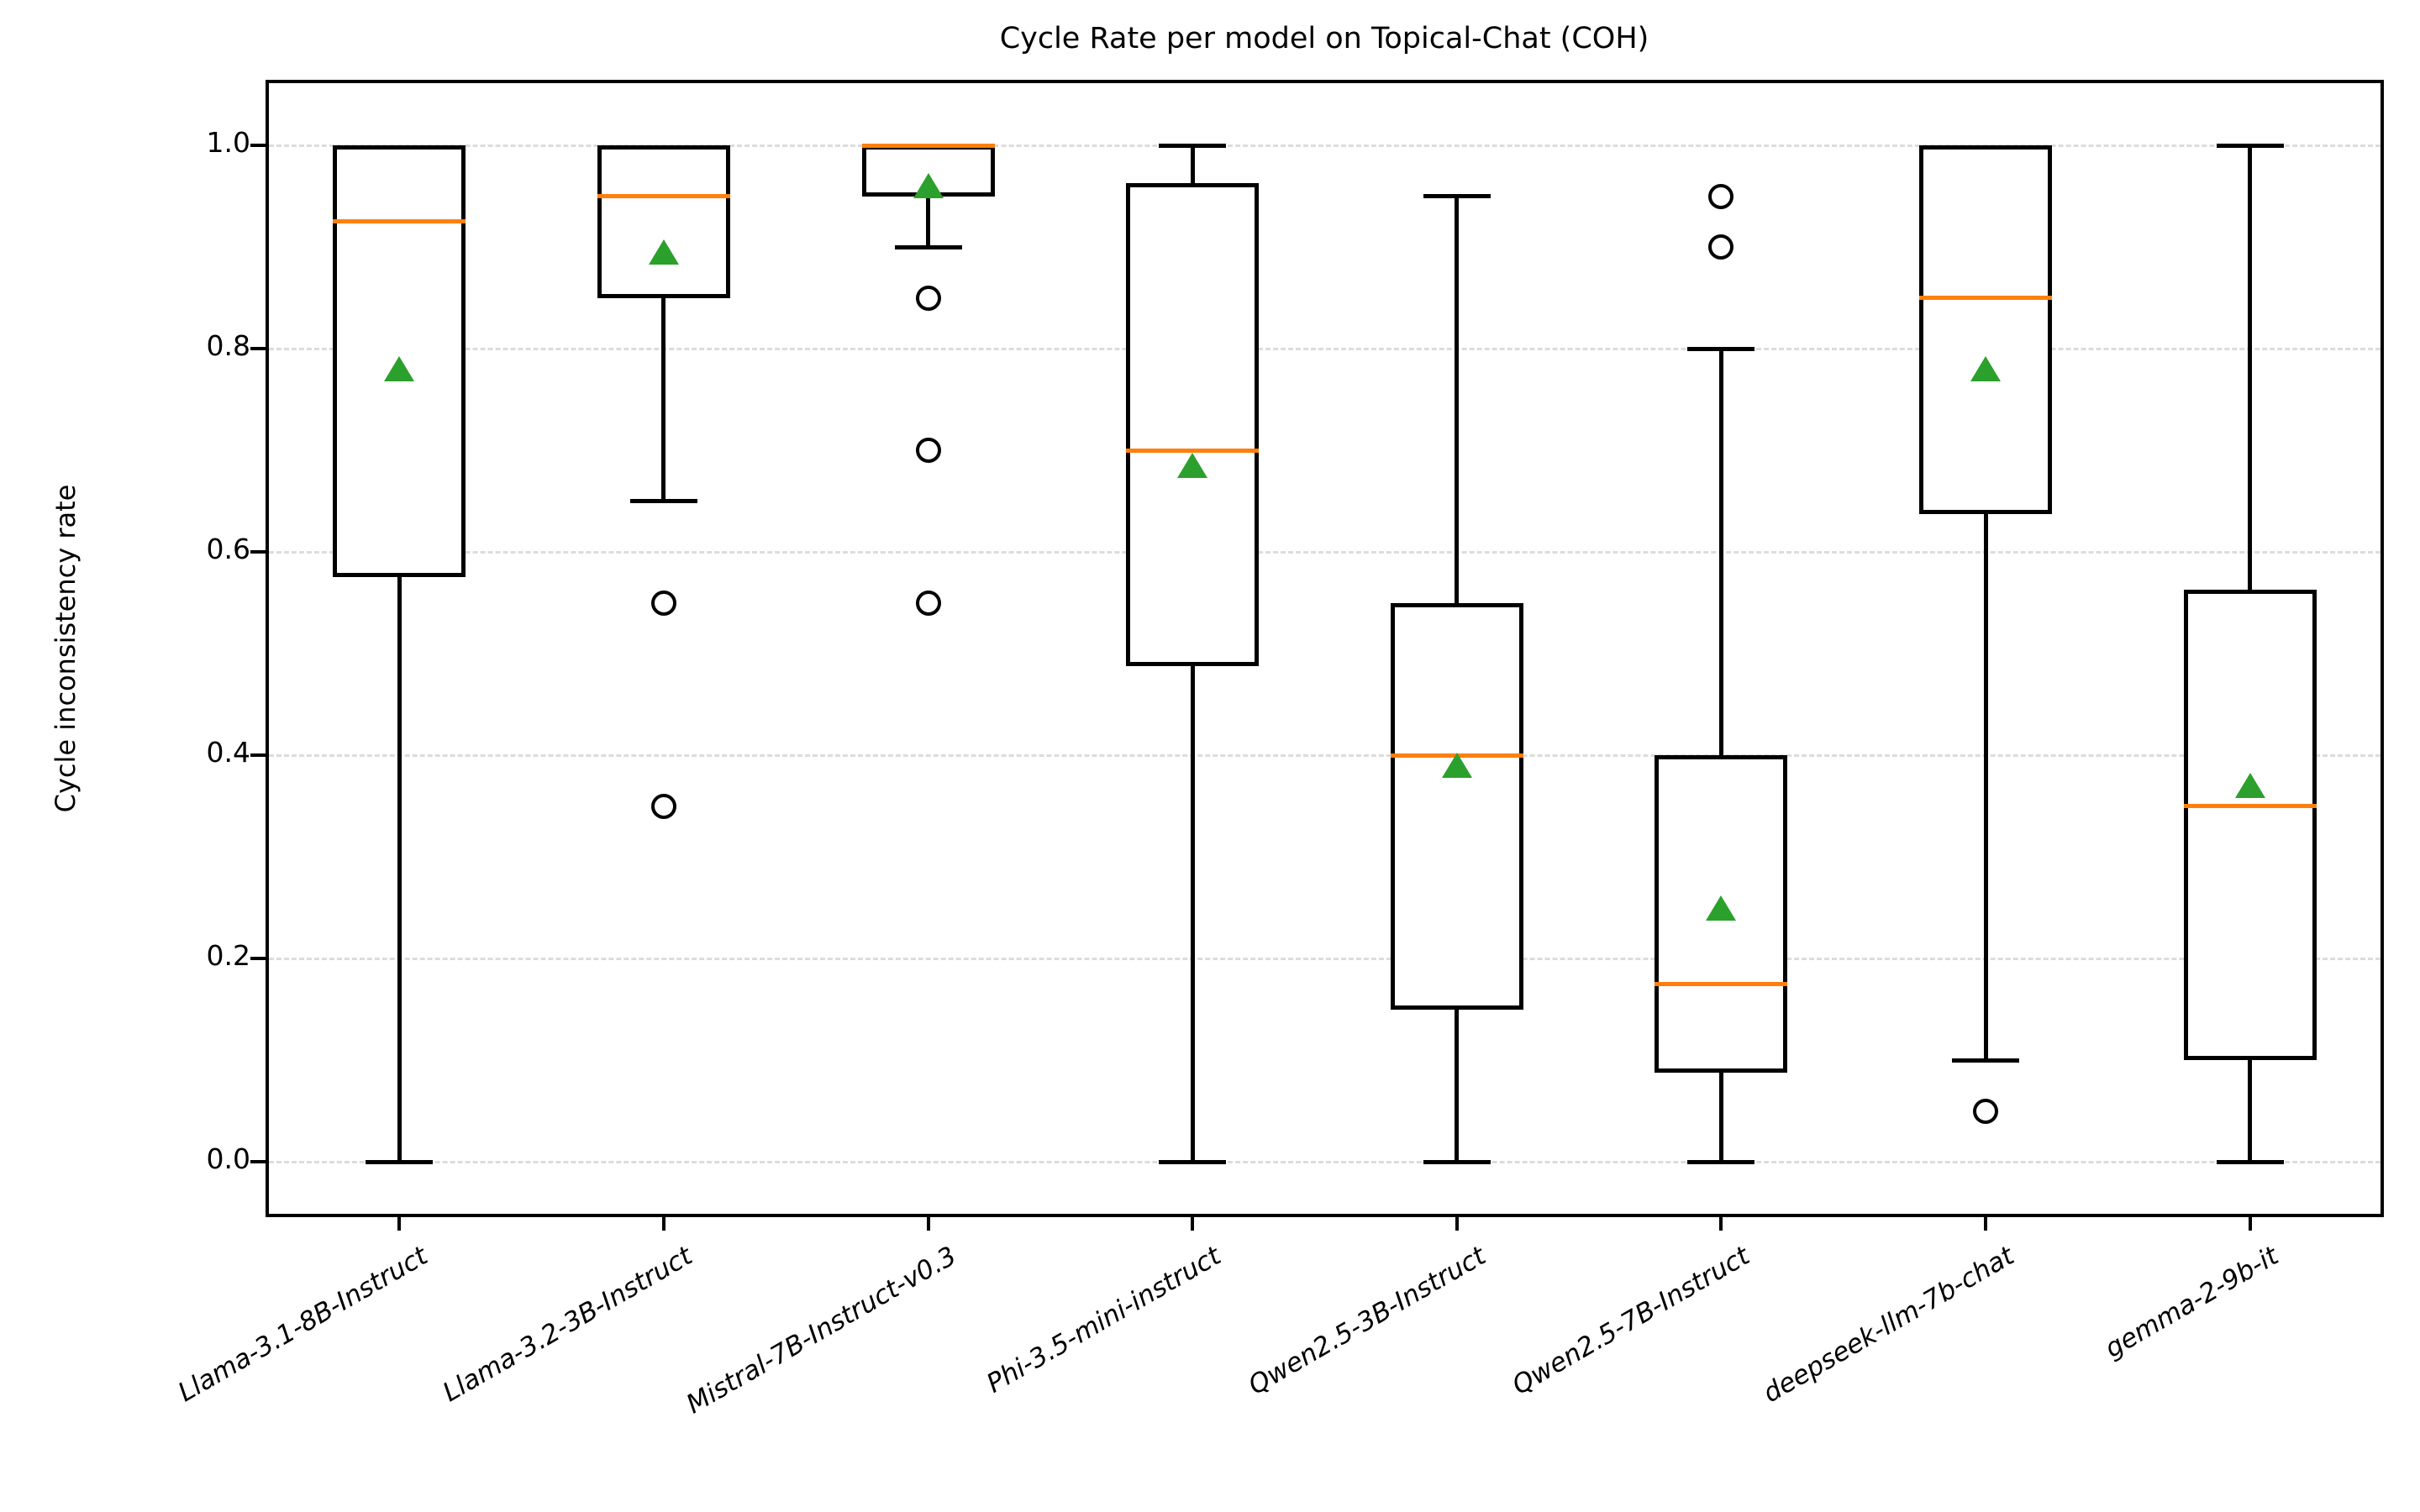 This screenshot has height=1512, width=2420. Describe the element at coordinates (567, 1325) in the screenshot. I see `x-tick-label: Llama-3.2-3B-Instruct` at that location.